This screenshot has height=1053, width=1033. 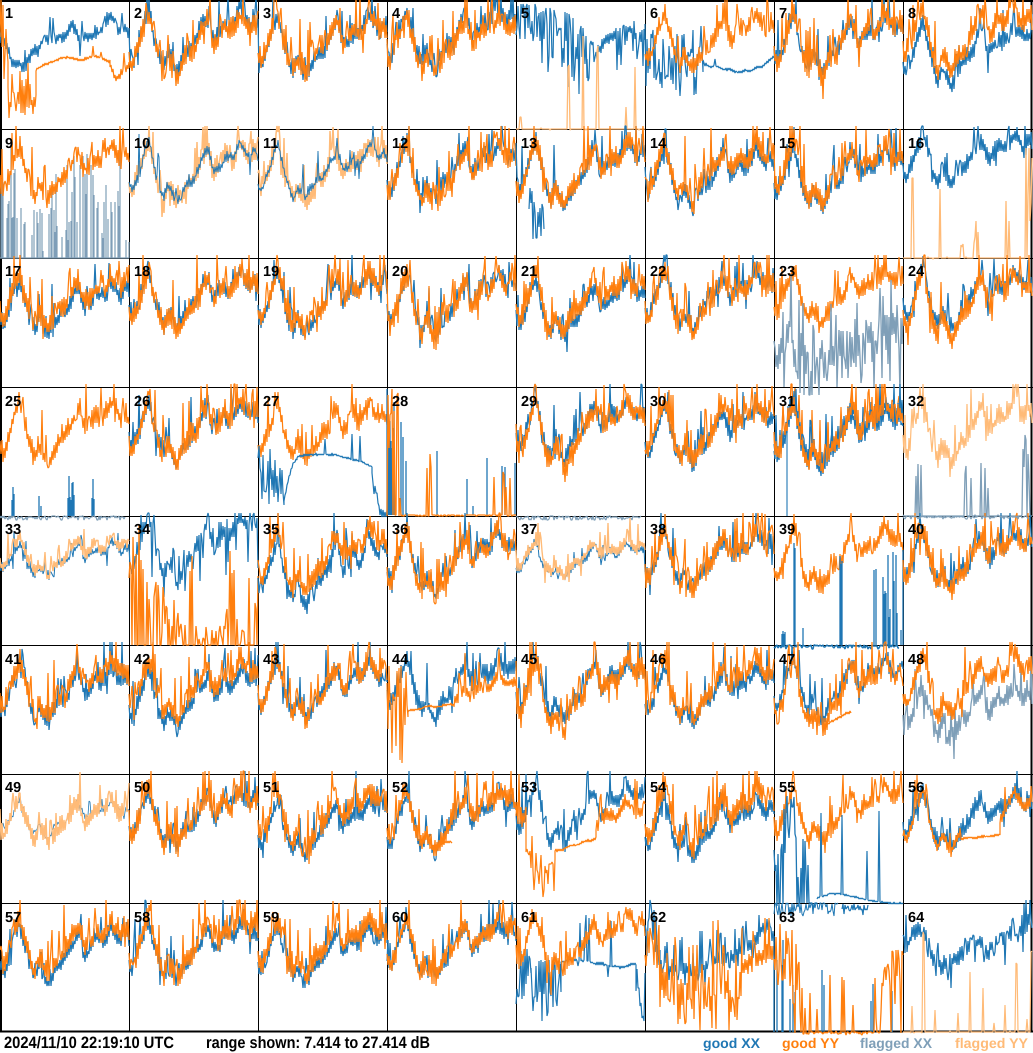 What do you see at coordinates (142, 660) in the screenshot?
I see `svg-text: 42` at bounding box center [142, 660].